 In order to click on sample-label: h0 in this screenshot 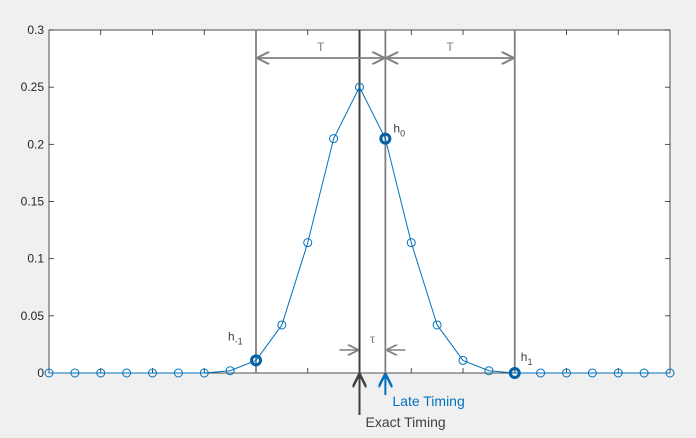, I will do `click(399, 130)`.